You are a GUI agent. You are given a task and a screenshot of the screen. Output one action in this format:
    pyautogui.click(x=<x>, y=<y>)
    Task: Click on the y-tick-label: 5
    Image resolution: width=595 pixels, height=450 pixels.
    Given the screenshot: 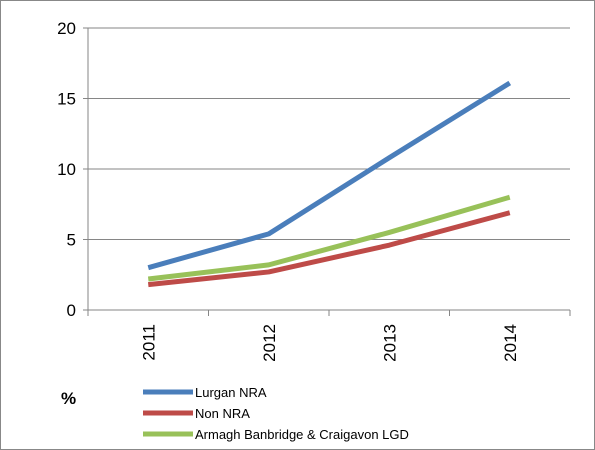 What is the action you would take?
    pyautogui.click(x=71, y=240)
    